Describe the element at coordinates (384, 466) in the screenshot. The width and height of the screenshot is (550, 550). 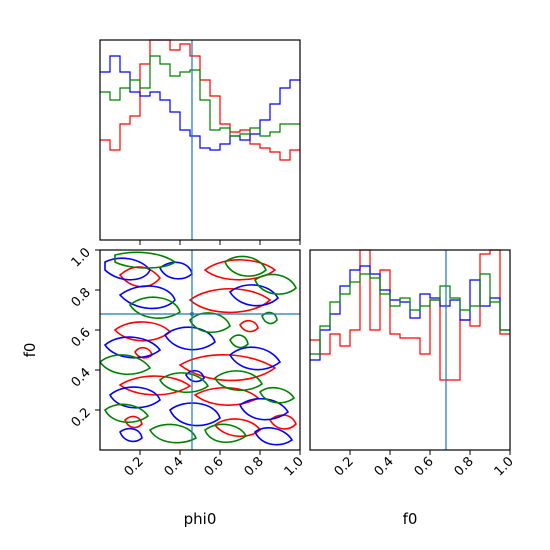
I see `f0-hist-xtick-label-1: 0.4` at that location.